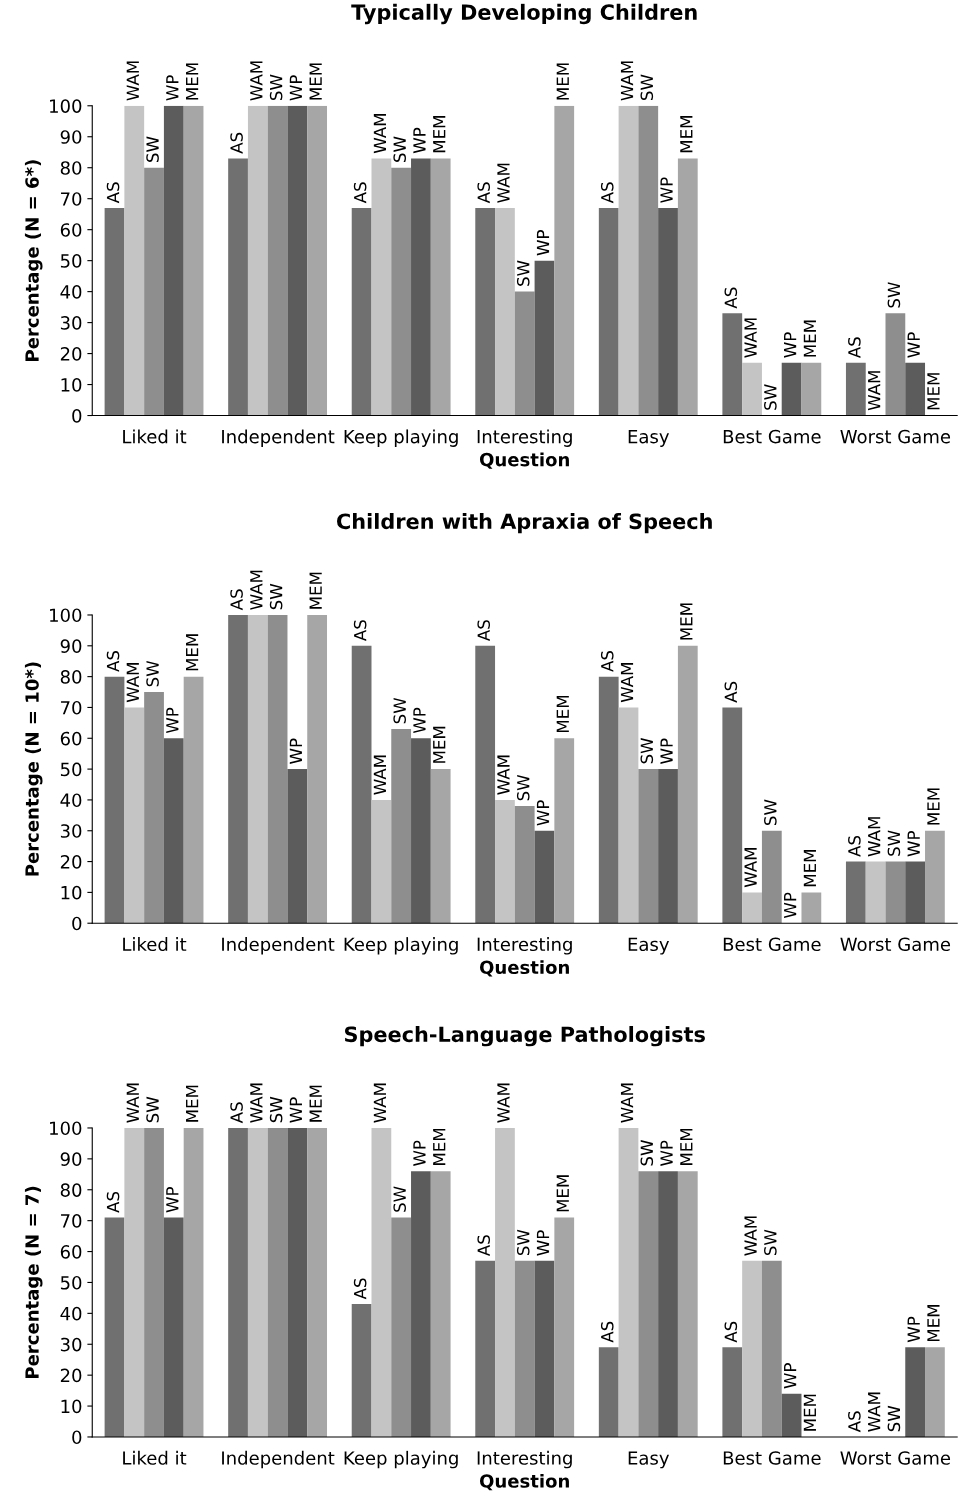  I want to click on y-tick-label: 70, so click(71, 1221).